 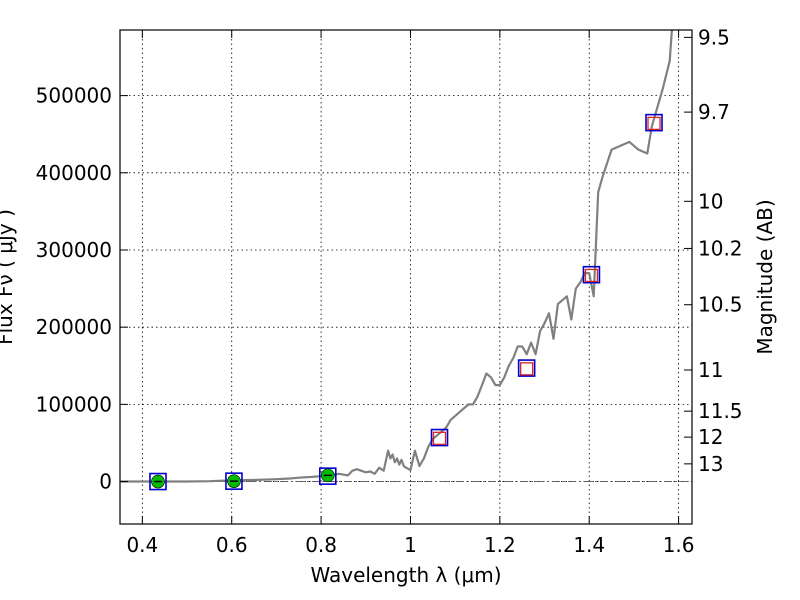 I want to click on y2-tick-label: 9.7, so click(x=714, y=112).